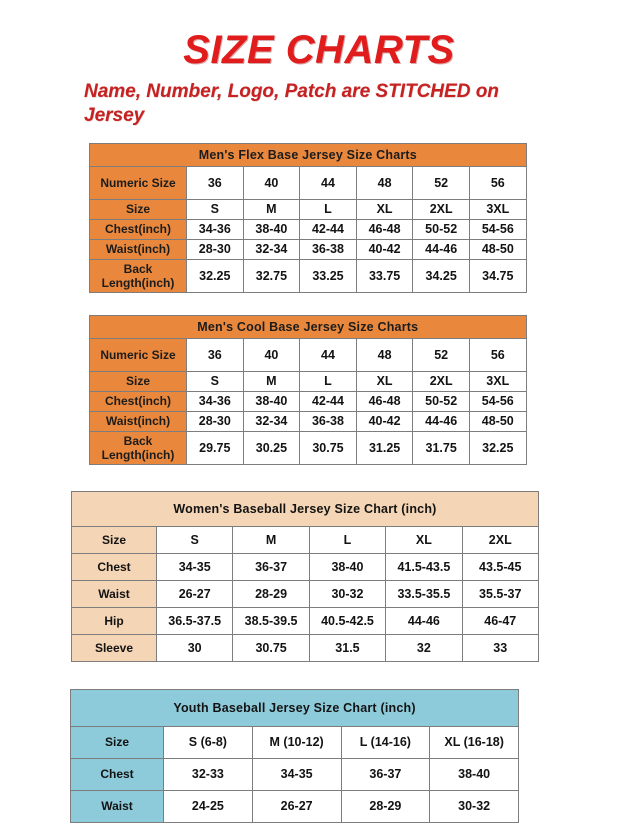 The width and height of the screenshot is (638, 823). Describe the element at coordinates (194, 593) in the screenshot. I see `table-cell: 26-27` at that location.